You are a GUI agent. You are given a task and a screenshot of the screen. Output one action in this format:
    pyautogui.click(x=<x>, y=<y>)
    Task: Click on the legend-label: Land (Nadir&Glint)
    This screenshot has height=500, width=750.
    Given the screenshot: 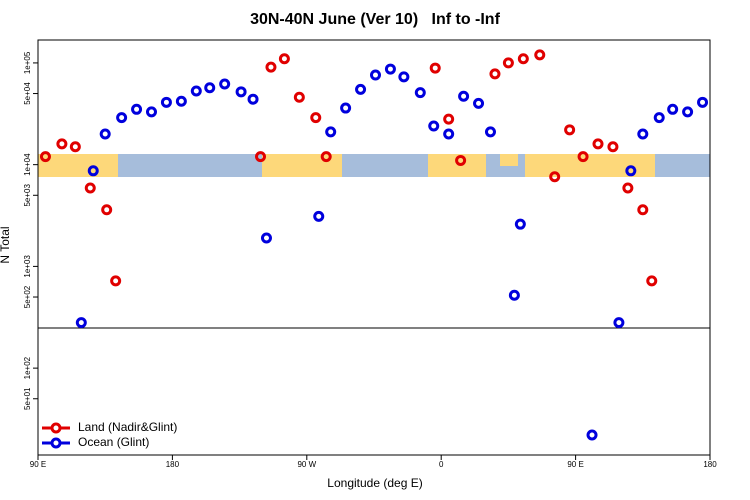 What is the action you would take?
    pyautogui.click(x=127, y=427)
    